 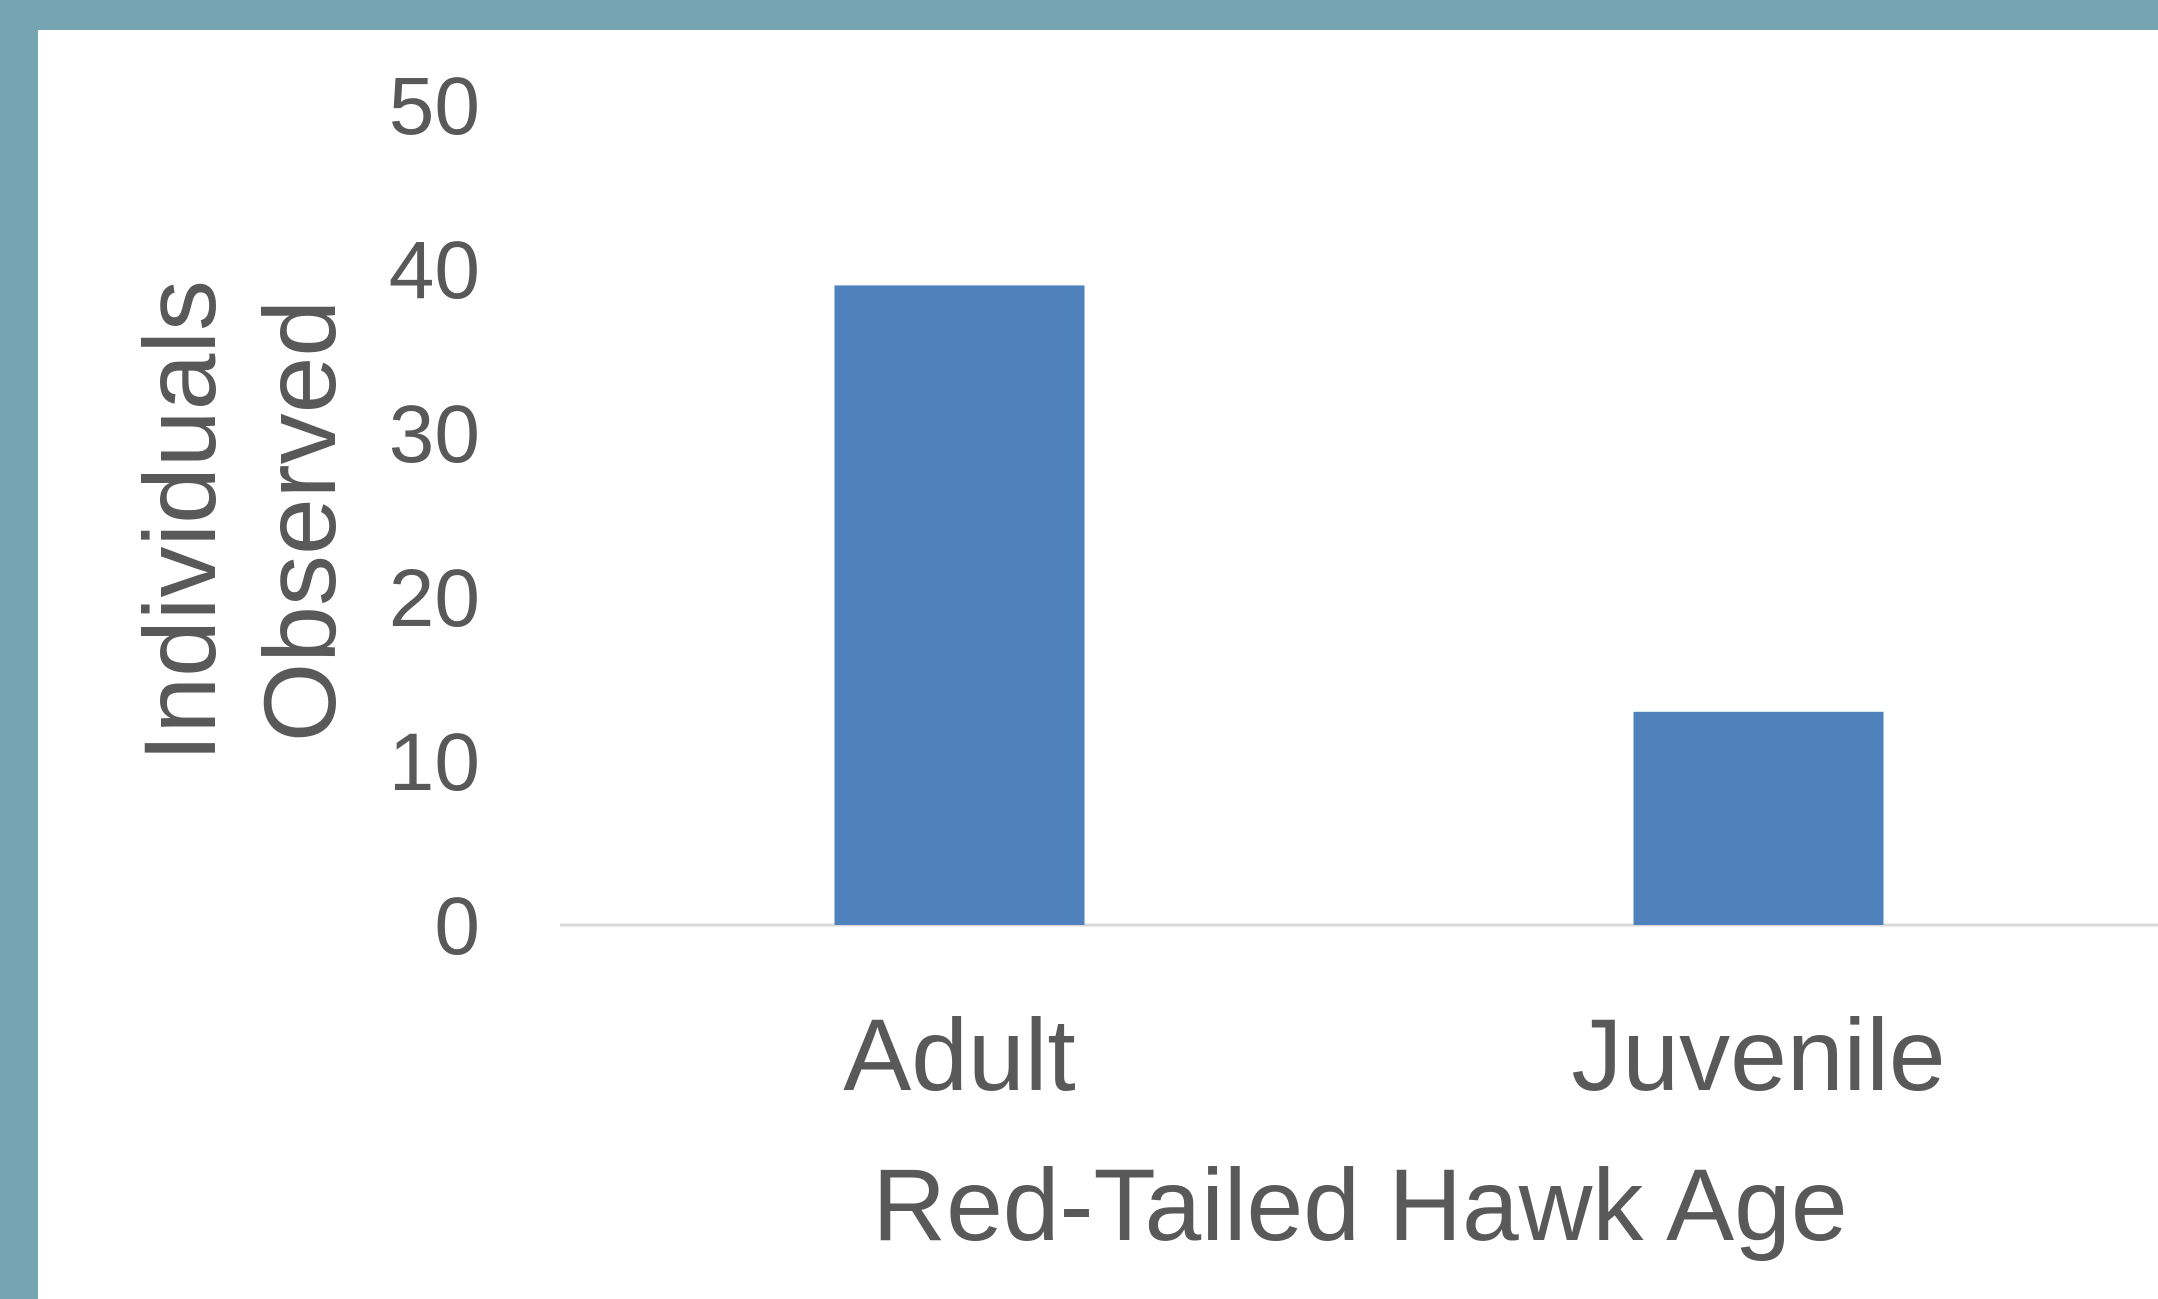 What do you see at coordinates (959, 1055) in the screenshot?
I see `x-category-label: Adult` at bounding box center [959, 1055].